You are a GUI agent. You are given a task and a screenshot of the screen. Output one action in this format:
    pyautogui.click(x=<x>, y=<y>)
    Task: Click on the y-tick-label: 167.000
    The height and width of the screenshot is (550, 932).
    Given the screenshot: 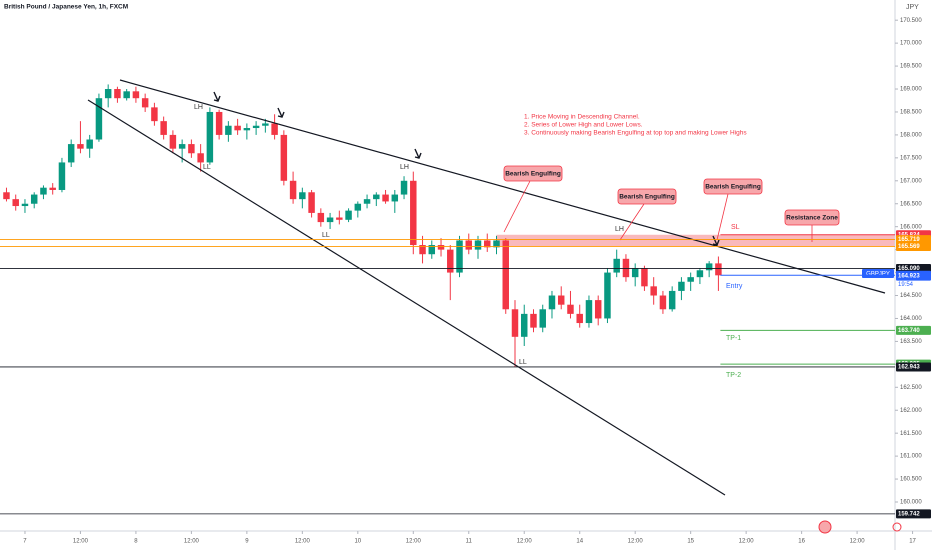 What is the action you would take?
    pyautogui.click(x=911, y=181)
    